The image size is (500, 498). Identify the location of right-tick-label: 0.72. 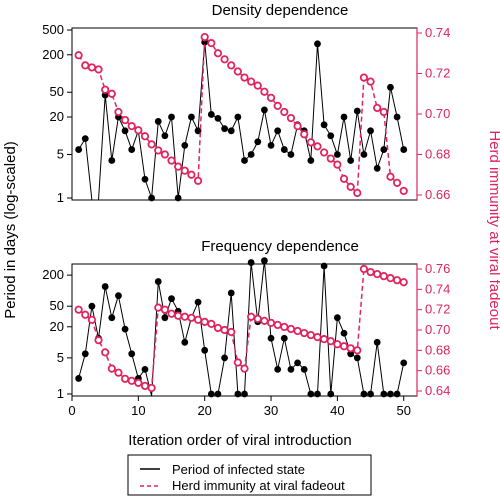
(437, 309).